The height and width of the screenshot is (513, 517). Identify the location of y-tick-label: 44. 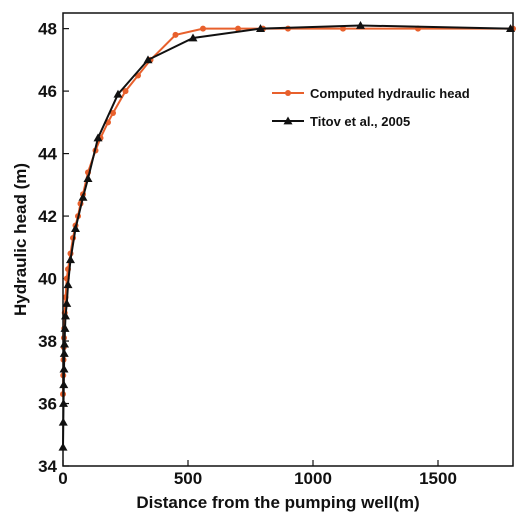
(47, 154).